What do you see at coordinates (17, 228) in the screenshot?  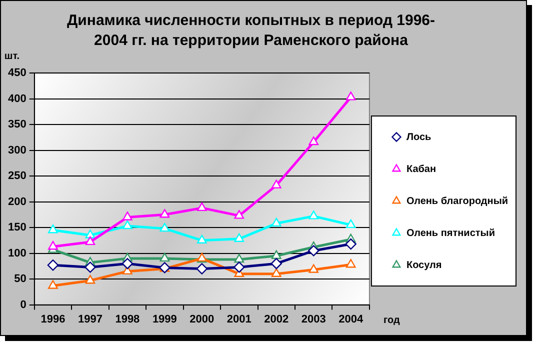 I see `y-tick-label: 150` at bounding box center [17, 228].